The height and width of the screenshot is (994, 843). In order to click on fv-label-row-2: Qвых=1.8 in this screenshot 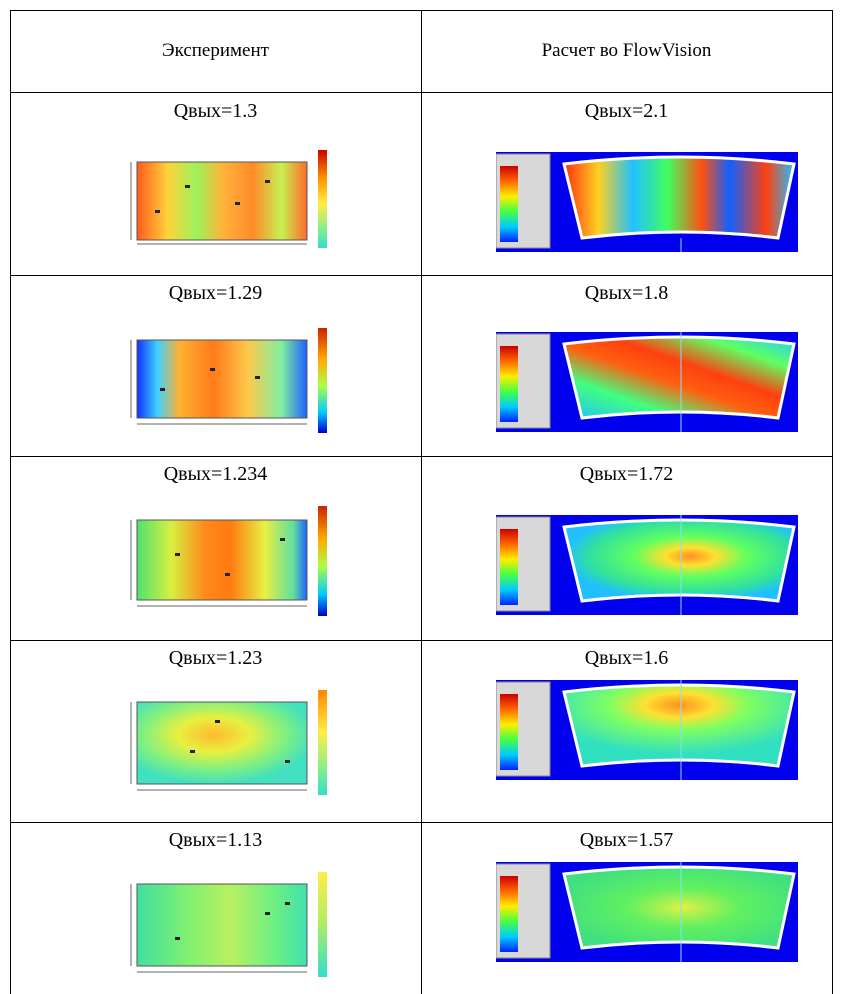, I will do `click(626, 293)`.